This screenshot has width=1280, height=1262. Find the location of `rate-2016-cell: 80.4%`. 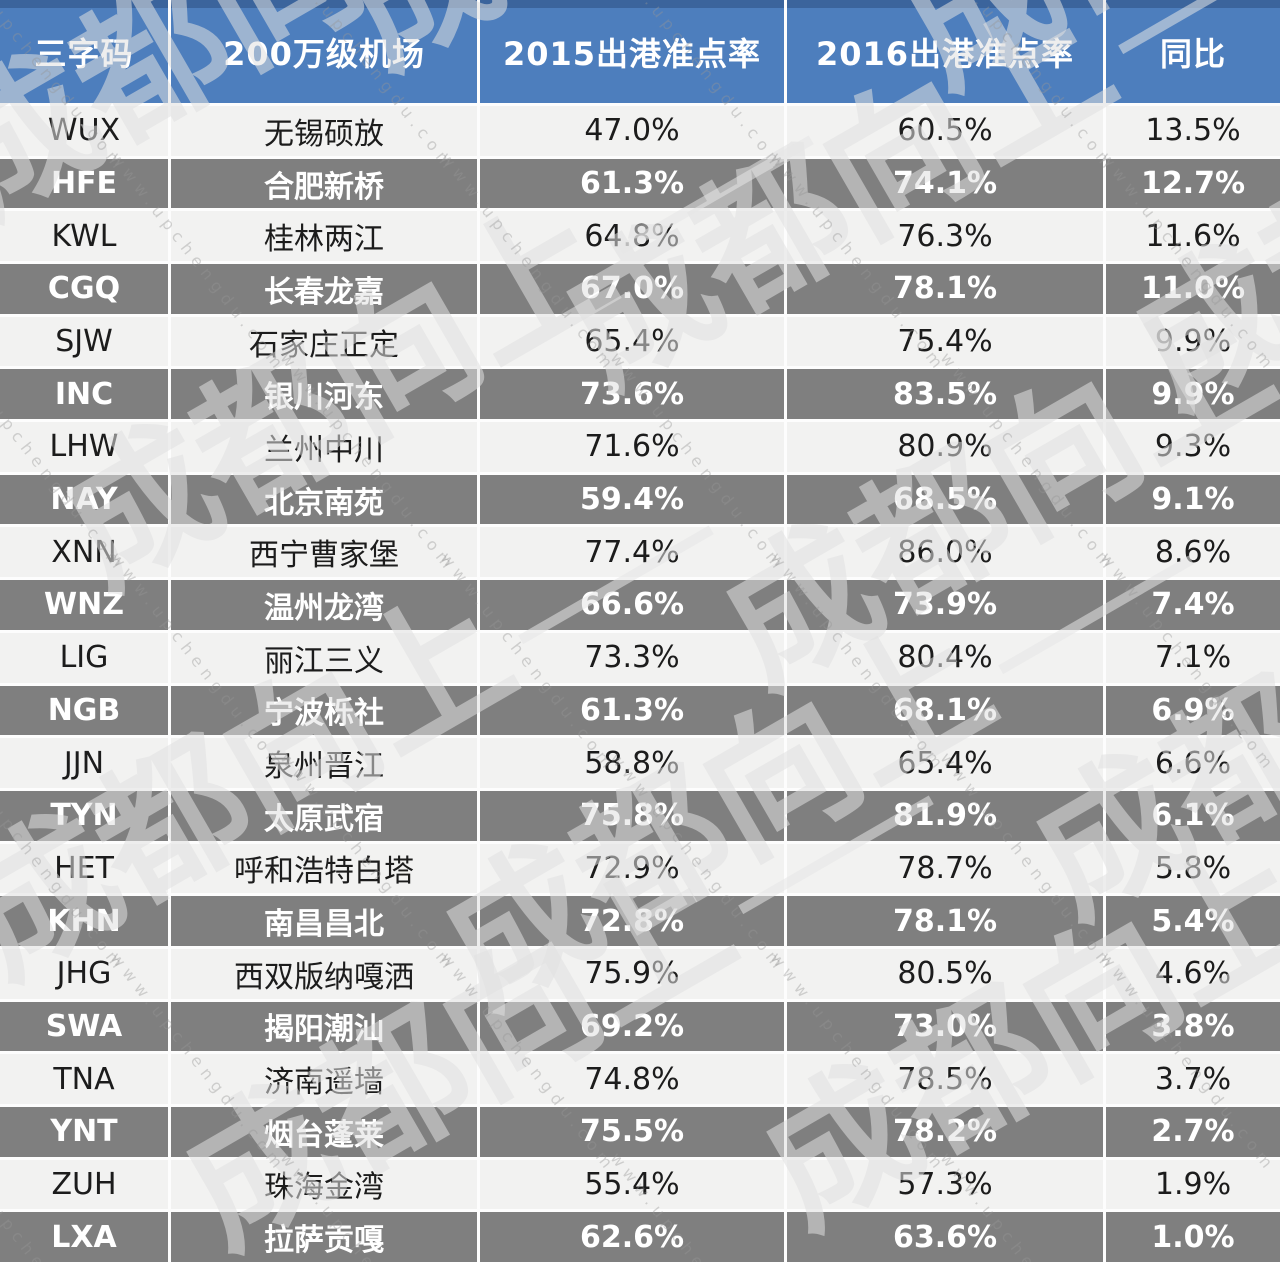

rate-2016-cell: 80.4% is located at coordinates (945, 657).